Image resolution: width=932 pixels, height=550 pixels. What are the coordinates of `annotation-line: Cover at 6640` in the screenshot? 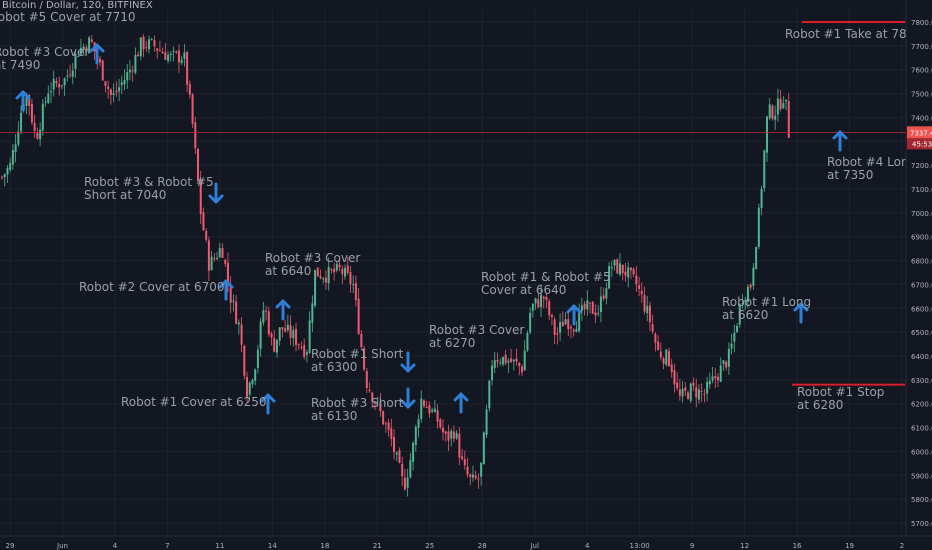 It's located at (523, 290).